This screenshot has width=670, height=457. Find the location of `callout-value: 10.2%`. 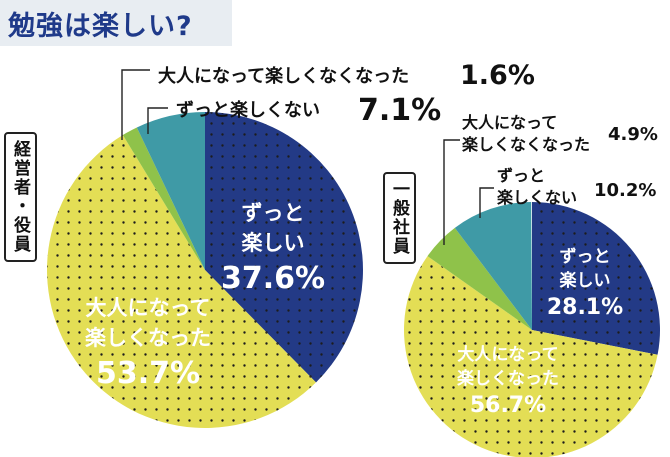

callout-value: 10.2% is located at coordinates (625, 190).